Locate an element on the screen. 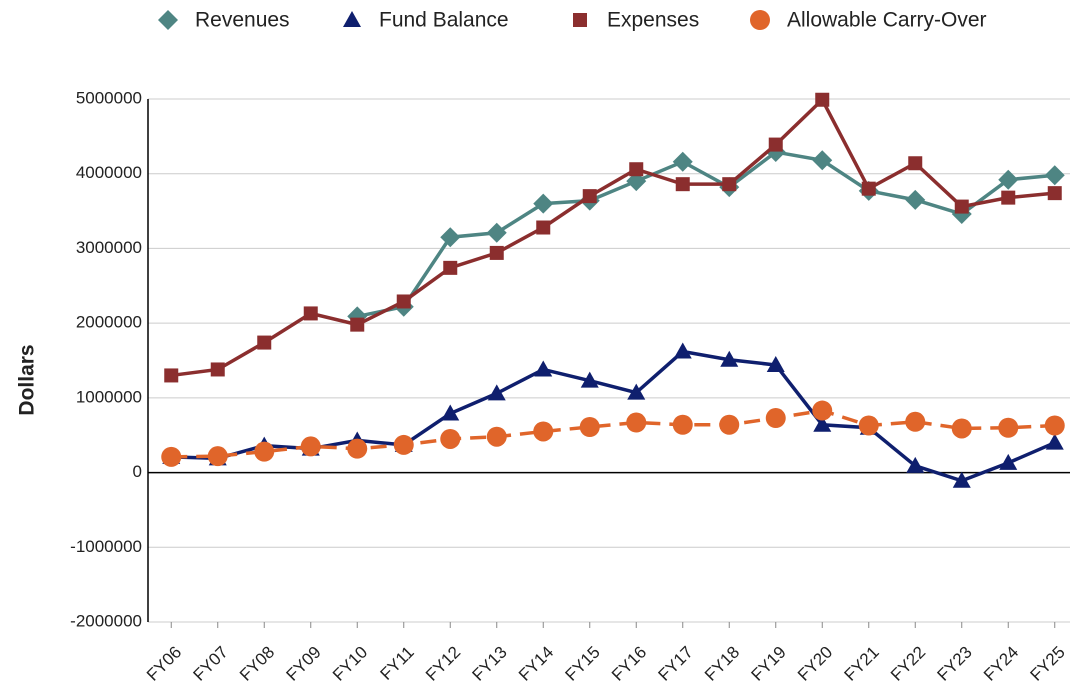  legend-label: Allowable Carry-Over is located at coordinates (887, 20).